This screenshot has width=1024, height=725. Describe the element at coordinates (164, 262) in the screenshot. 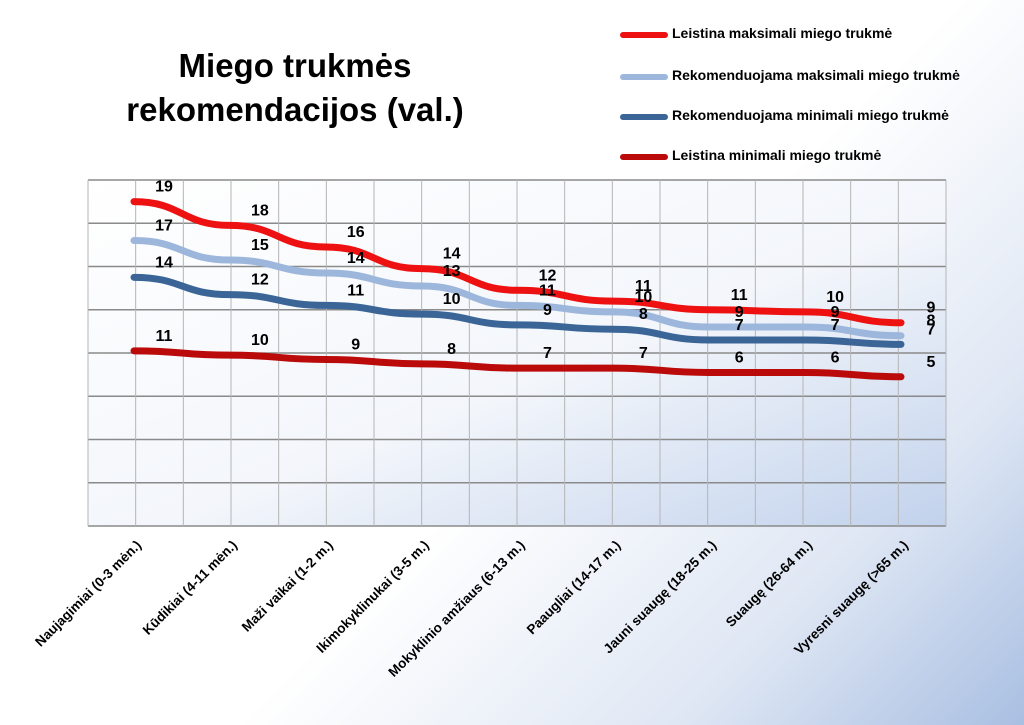

I see `data-label-min-recommended: 14` at that location.